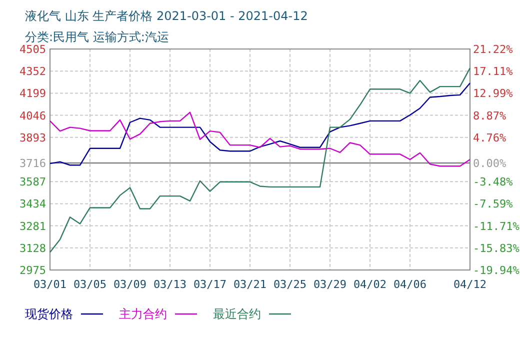 The height and width of the screenshot is (350, 520). What do you see at coordinates (33, 93) in the screenshot?
I see `y-tick-label: 4199` at bounding box center [33, 93].